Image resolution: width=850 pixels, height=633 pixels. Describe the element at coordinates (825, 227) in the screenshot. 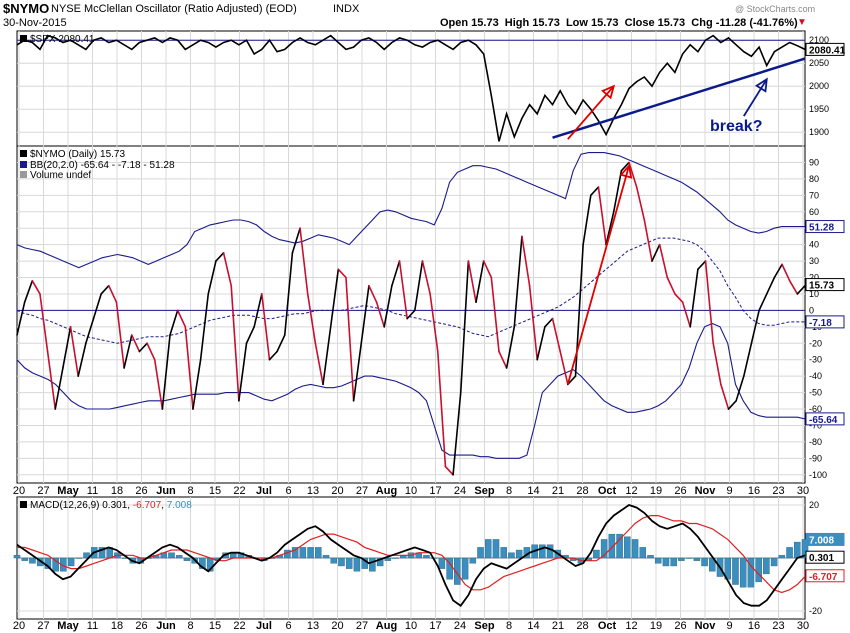

I see `bb-upper-value: 51.28` at that location.